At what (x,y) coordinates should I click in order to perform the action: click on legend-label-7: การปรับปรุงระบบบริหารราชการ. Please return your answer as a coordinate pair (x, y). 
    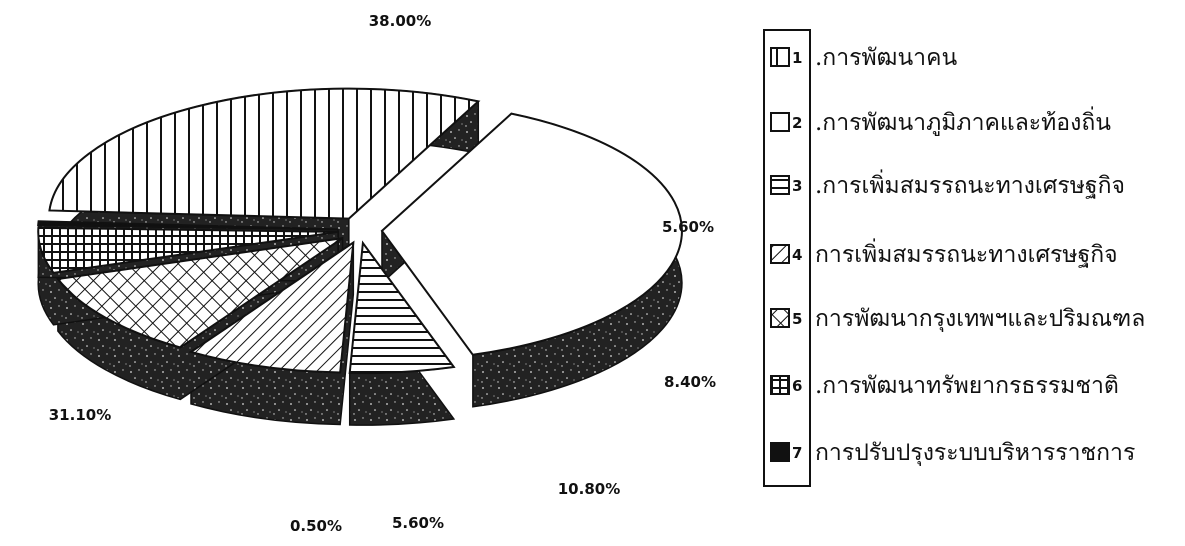
    Looking at the image, I should click on (975, 453).